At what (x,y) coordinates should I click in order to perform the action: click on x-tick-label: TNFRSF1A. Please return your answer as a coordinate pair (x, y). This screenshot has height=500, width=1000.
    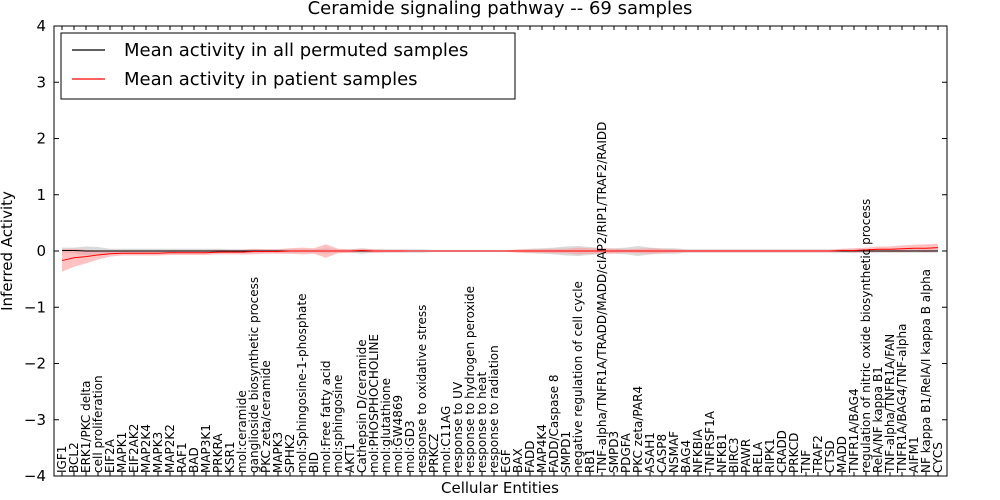
    Looking at the image, I should click on (710, 442).